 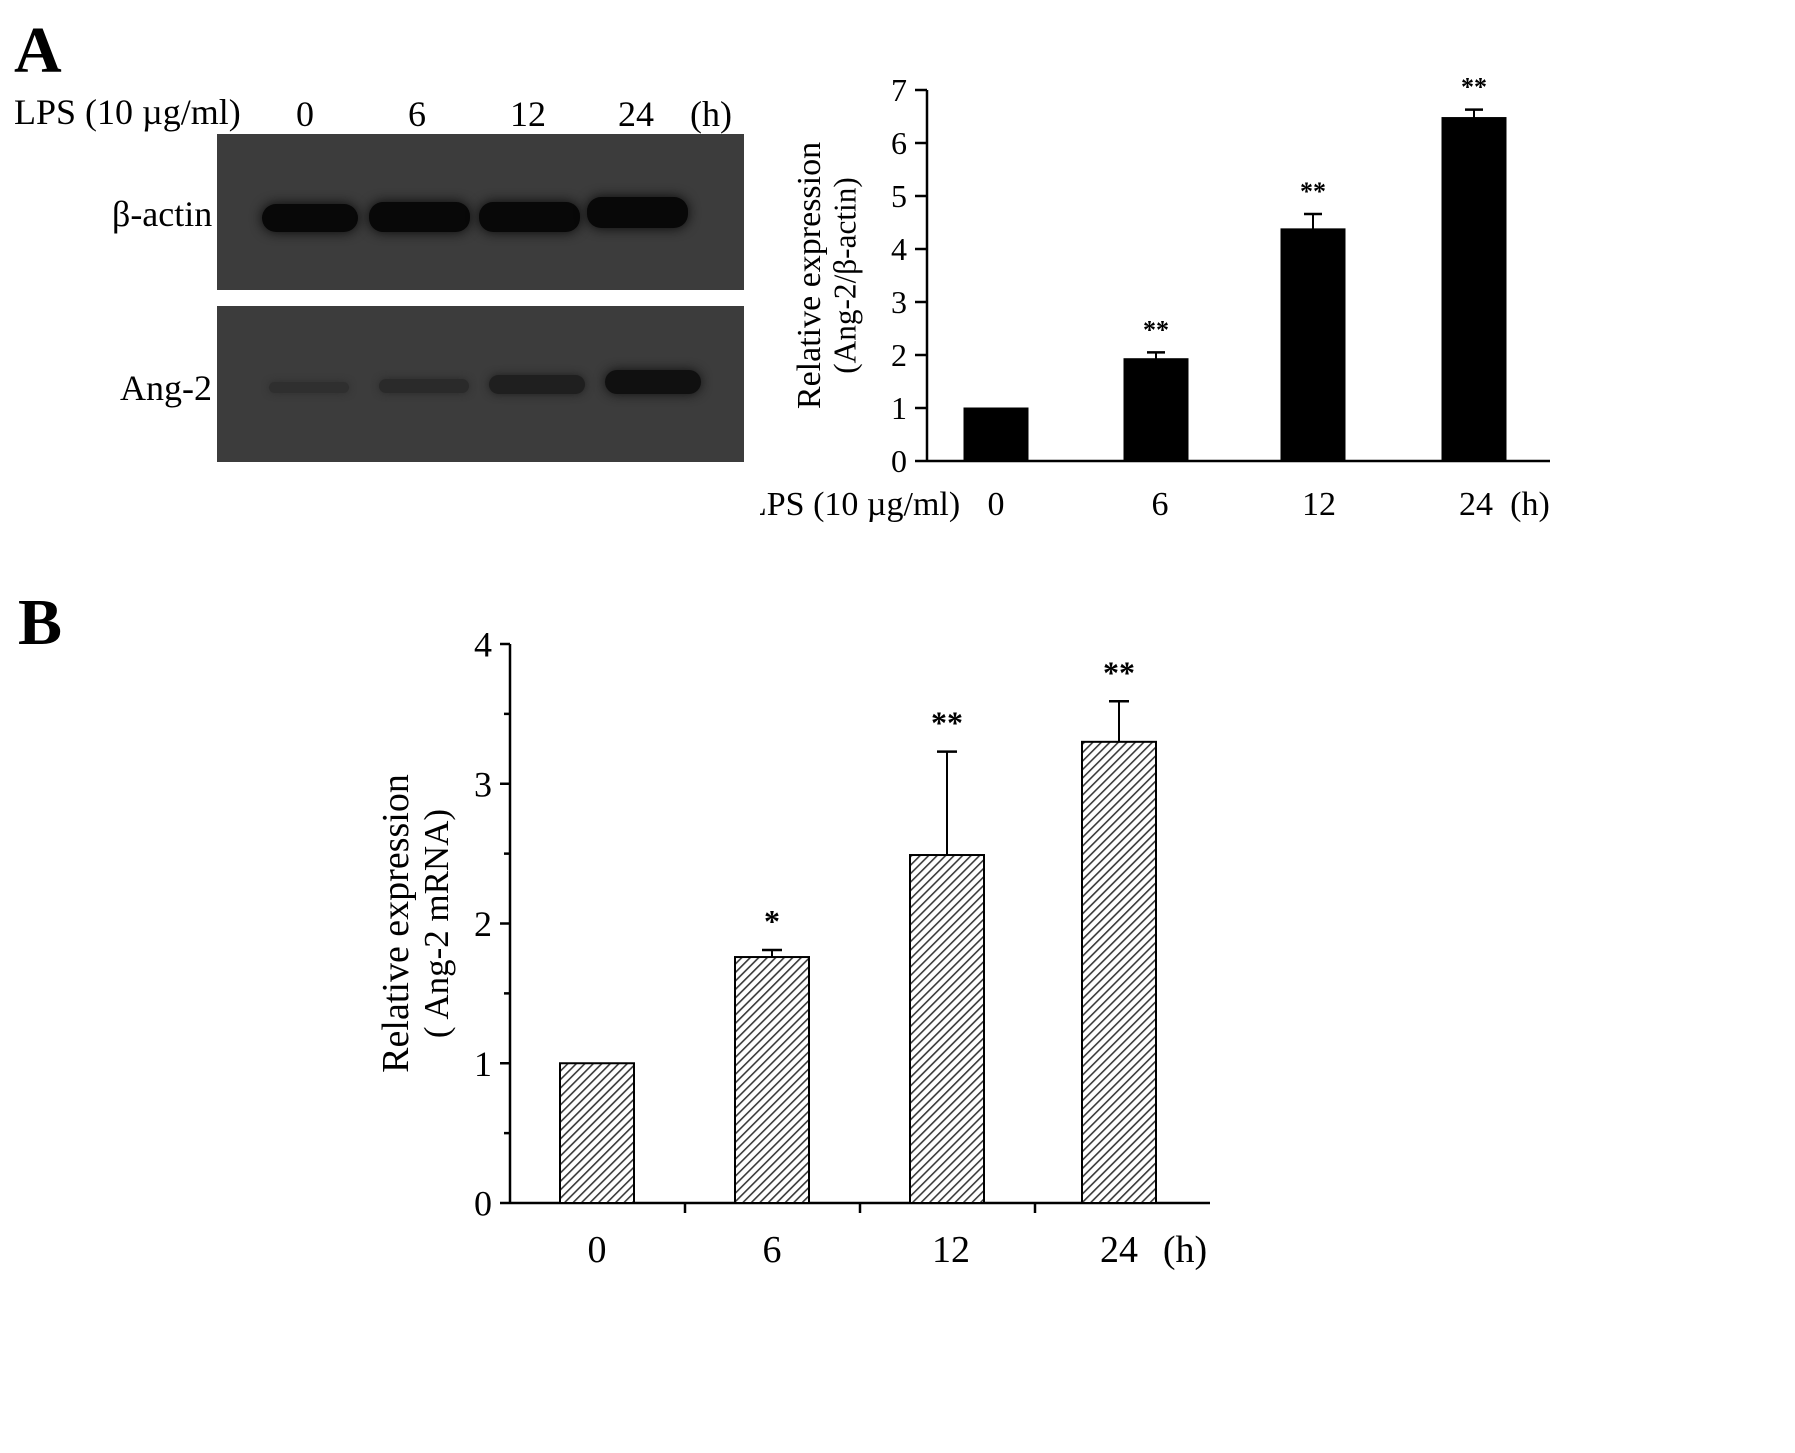 What do you see at coordinates (899, 143) in the screenshot?
I see `y-tick-label: 6` at bounding box center [899, 143].